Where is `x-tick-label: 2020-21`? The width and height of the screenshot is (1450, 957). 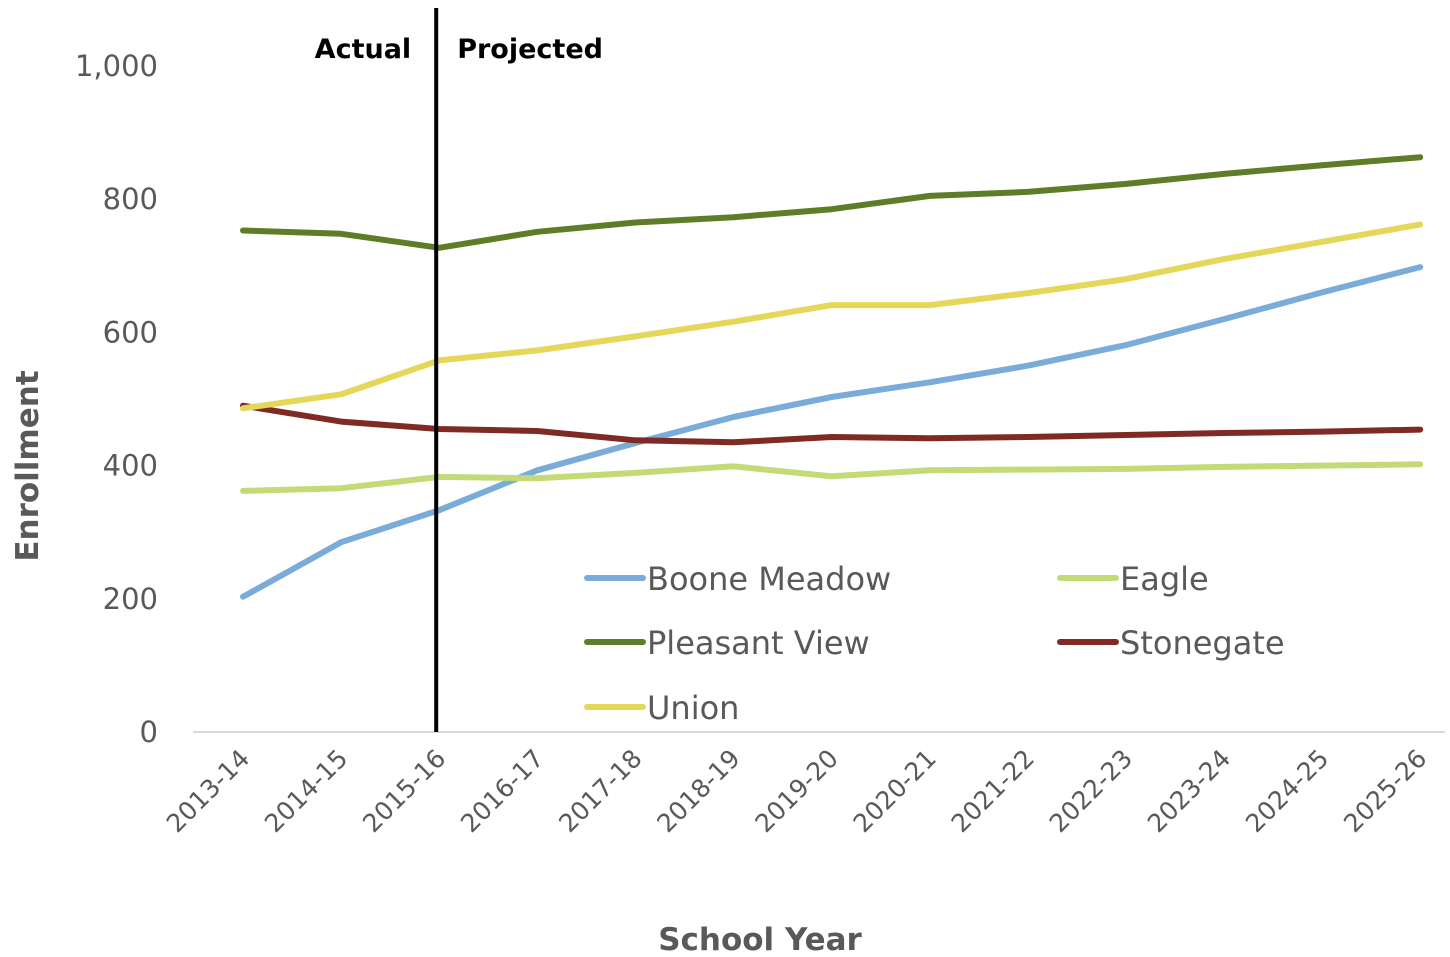
x-tick-label: 2020-21 is located at coordinates (895, 791).